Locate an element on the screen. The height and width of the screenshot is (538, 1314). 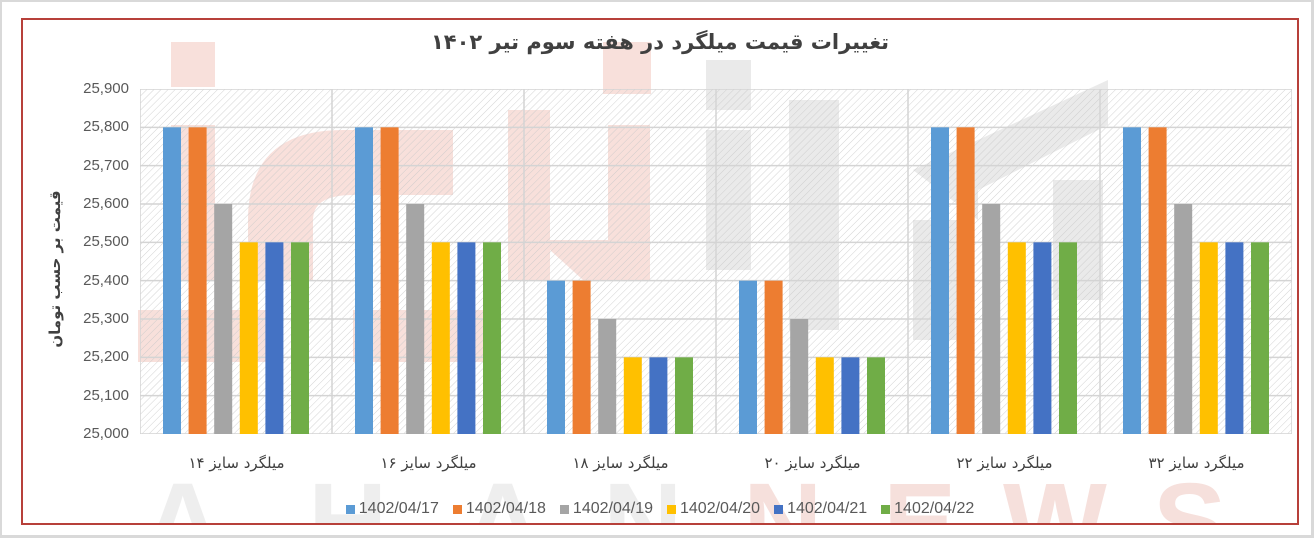
legend-label: 1402/04/19 is located at coordinates (612, 508).